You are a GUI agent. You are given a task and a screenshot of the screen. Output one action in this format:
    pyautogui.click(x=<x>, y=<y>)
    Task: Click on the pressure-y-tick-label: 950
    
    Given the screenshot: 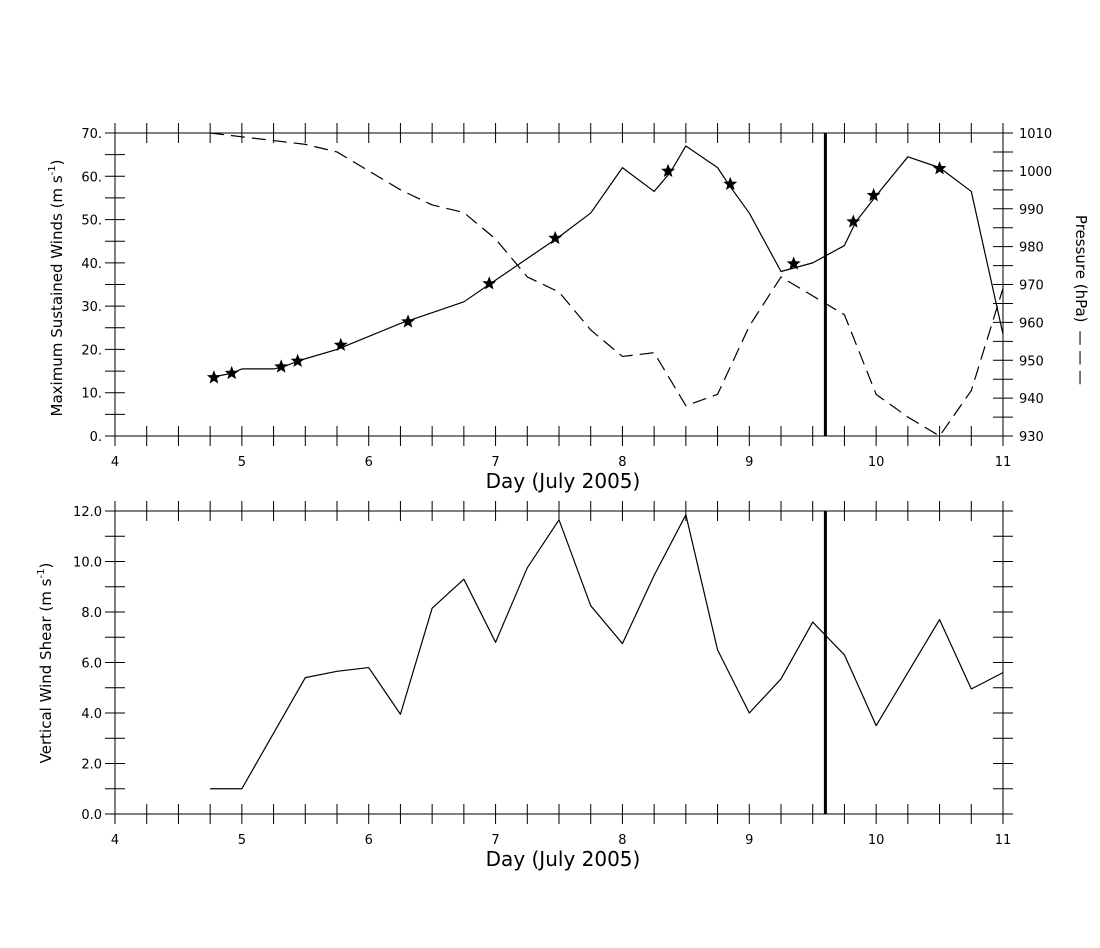 What is the action you would take?
    pyautogui.click(x=1031, y=361)
    